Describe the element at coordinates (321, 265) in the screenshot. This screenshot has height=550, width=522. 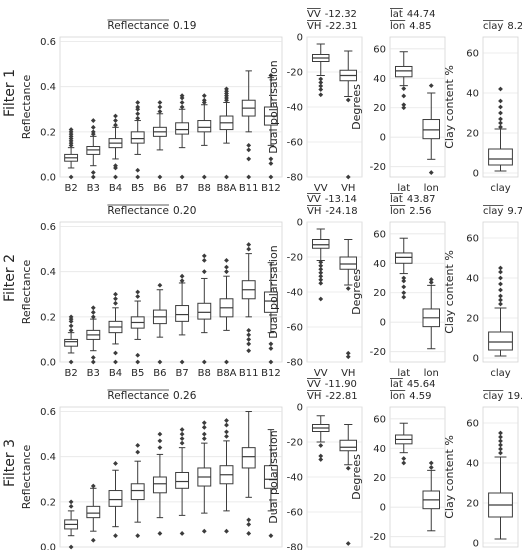
I see `box-VV` at that location.